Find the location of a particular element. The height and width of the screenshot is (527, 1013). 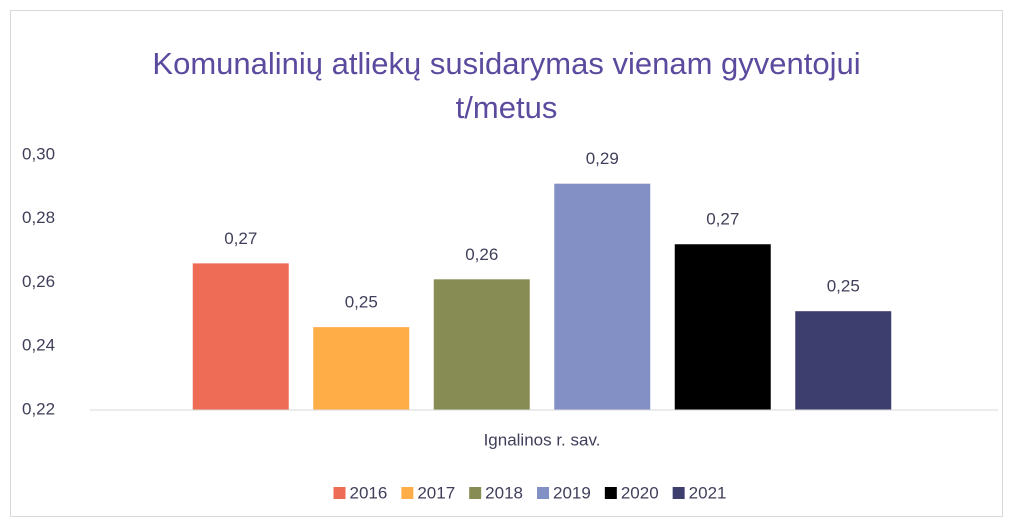

x-tick-label: Ignalinos r. sav. is located at coordinates (542, 439).